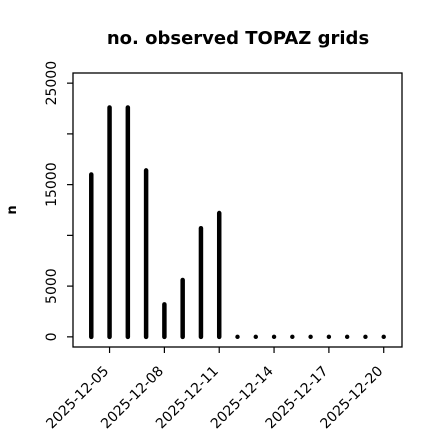 The width and height of the screenshot is (440, 440). I want to click on y-axis-label: n, so click(12, 209).